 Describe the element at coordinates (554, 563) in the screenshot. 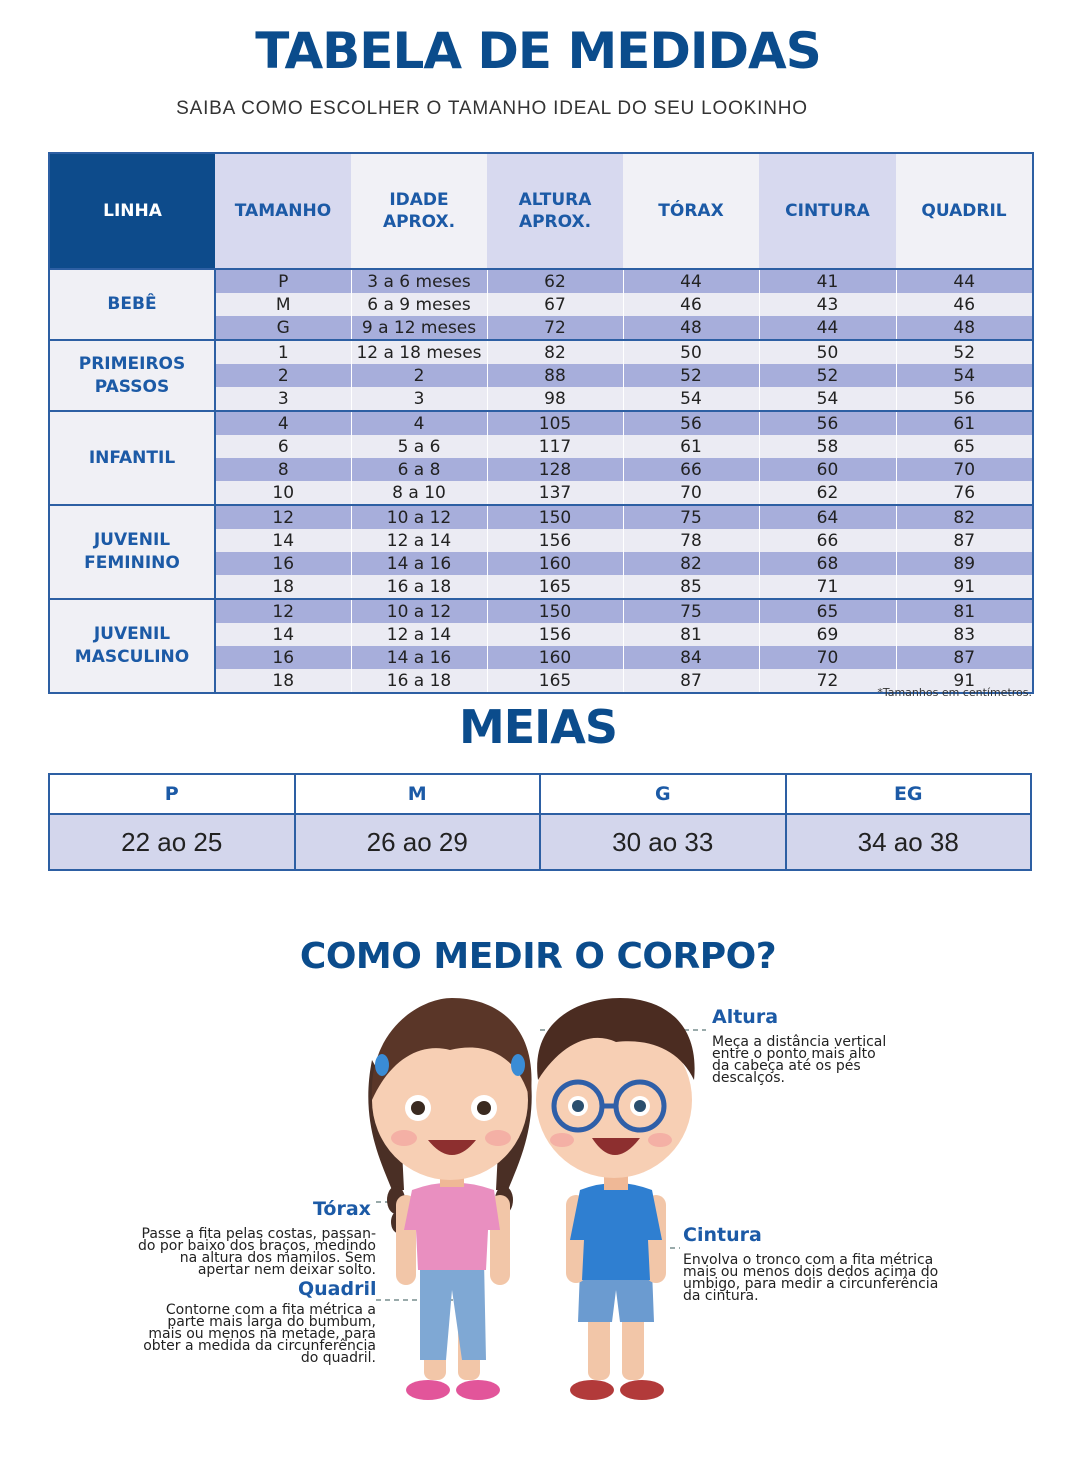

I see `table-cell: 160` at that location.